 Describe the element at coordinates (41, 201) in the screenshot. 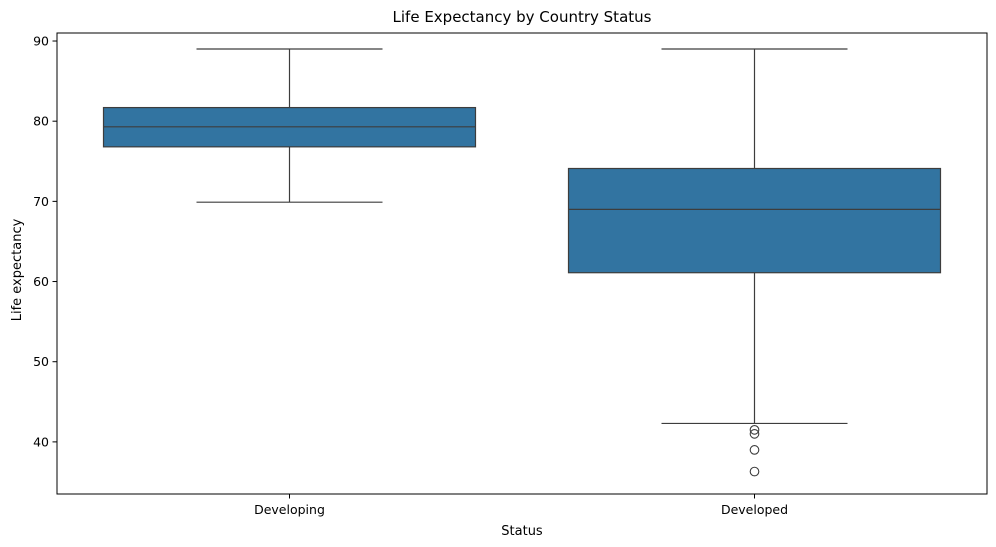

I see `y-tick-label: 70` at that location.